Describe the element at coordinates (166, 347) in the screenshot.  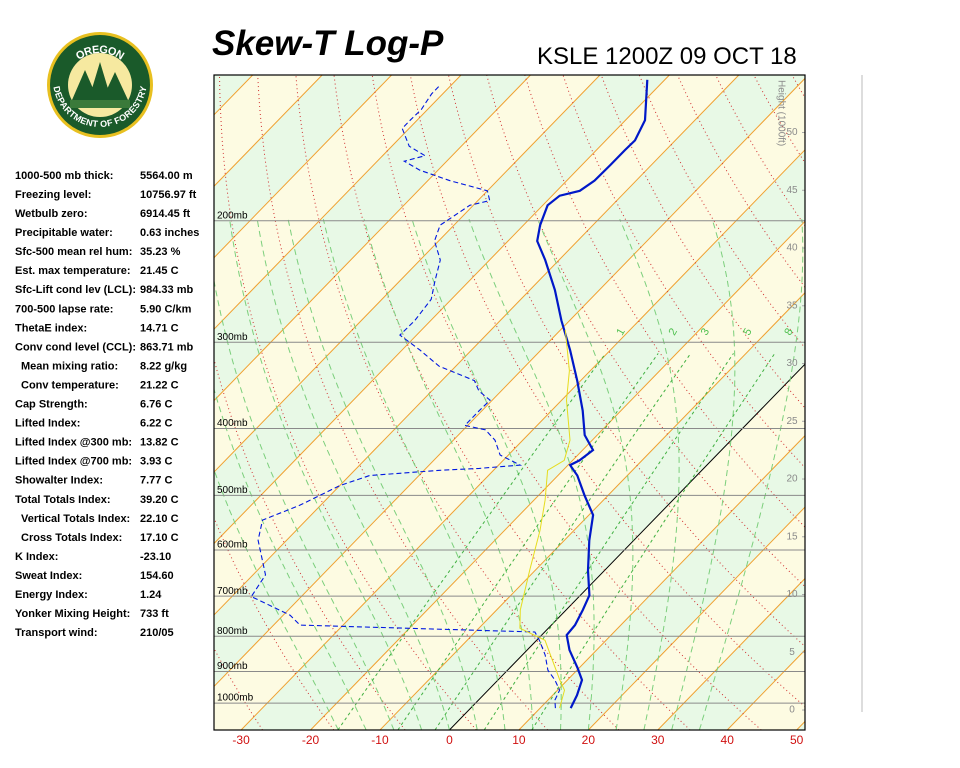
I see `stat-value: 863.71 mb` at that location.